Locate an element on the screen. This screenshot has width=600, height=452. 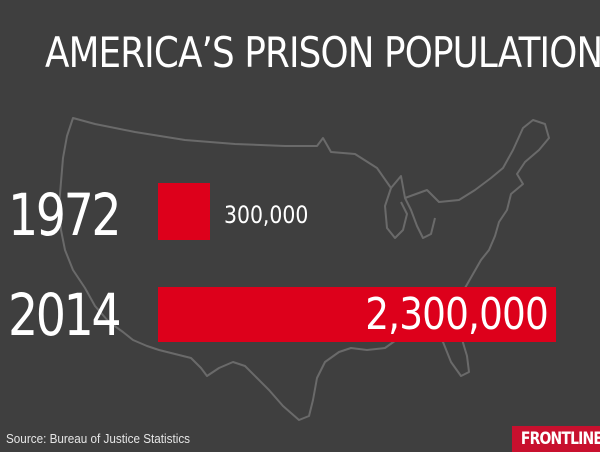
data-label-2014: 2,300,000 is located at coordinates (457, 314).